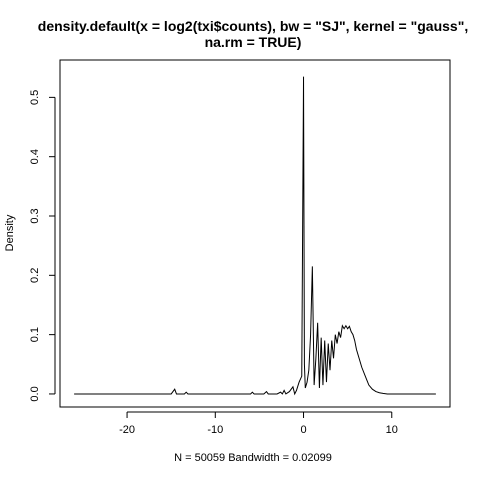 This screenshot has height=480, width=480. Describe the element at coordinates (35, 393) in the screenshot. I see `y-tick-label: 0.0` at that location.